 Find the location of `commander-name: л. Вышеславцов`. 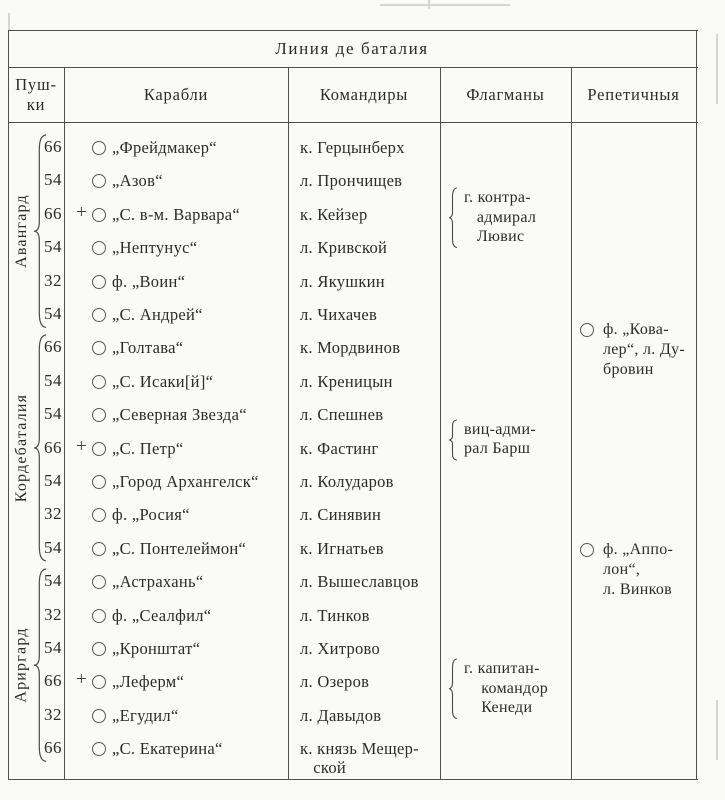

commander-name: л. Вышеславцов is located at coordinates (359, 582).